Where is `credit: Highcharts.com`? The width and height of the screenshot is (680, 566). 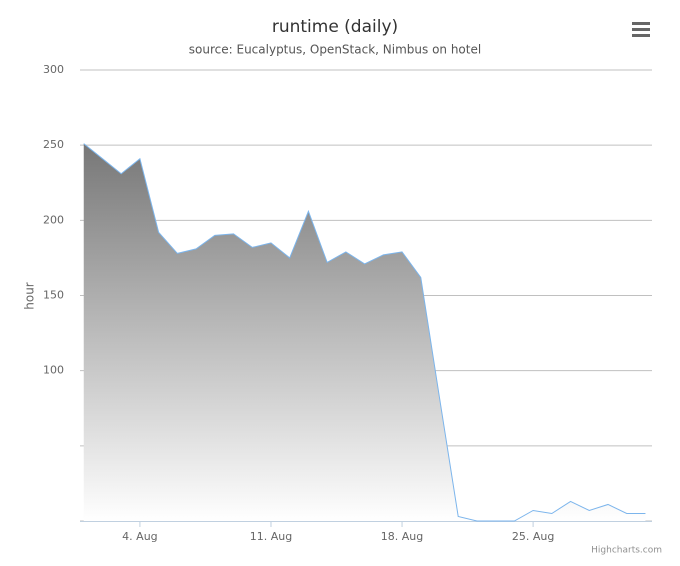
credit: Highcharts.com is located at coordinates (626, 551).